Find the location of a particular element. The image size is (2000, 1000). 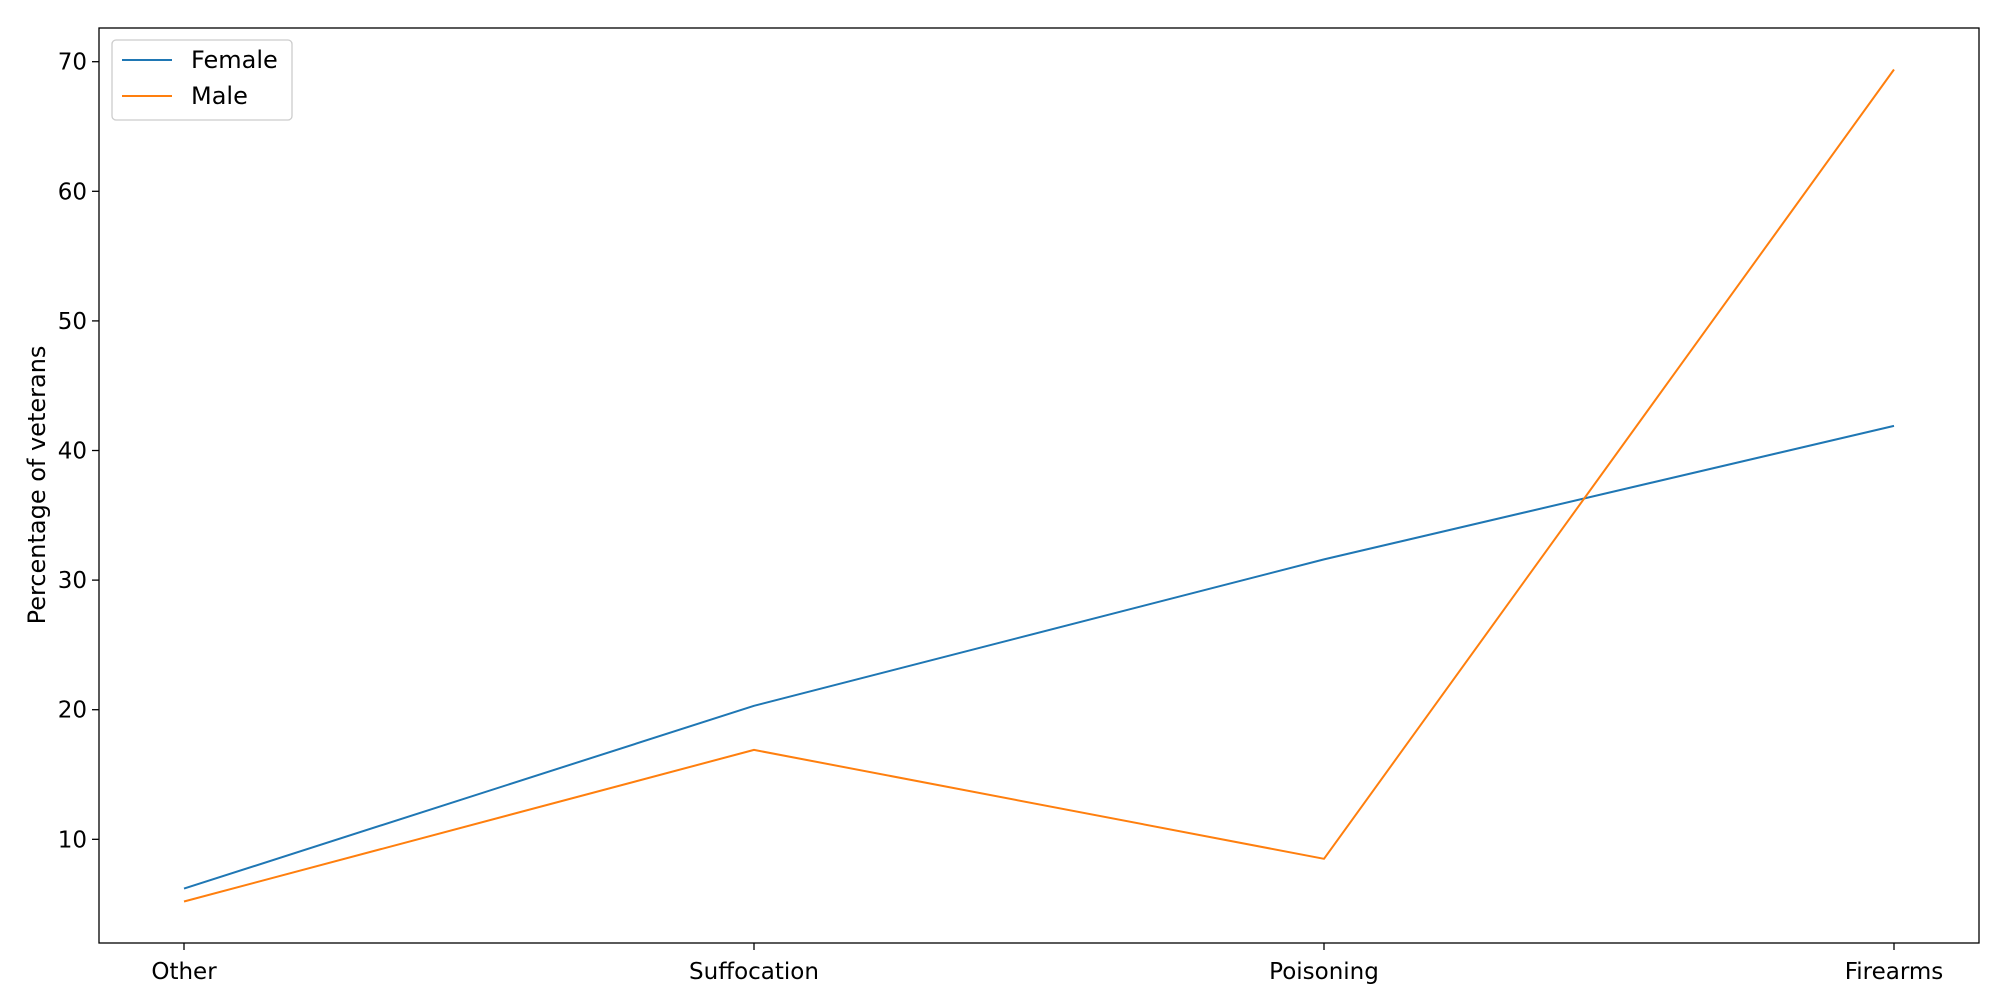

legend-label-male: Male is located at coordinates (219, 96).